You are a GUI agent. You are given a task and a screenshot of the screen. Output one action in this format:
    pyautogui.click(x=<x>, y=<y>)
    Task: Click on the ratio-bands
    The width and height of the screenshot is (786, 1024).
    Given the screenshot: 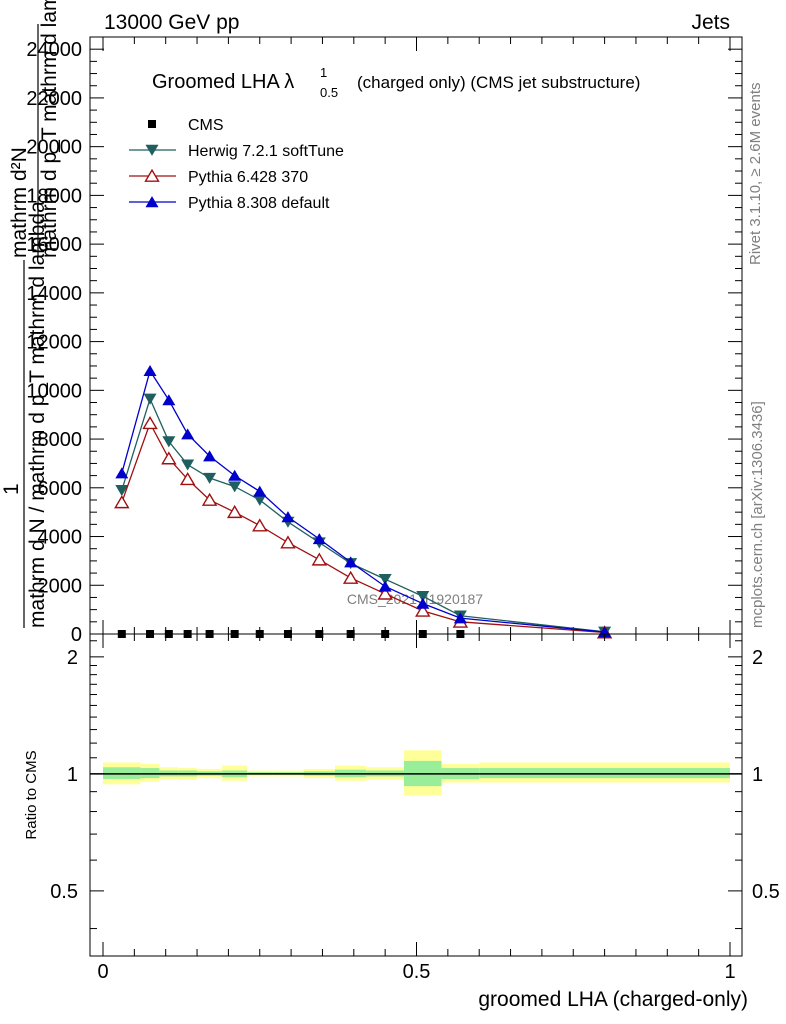 What is the action you would take?
    pyautogui.click(x=416, y=773)
    